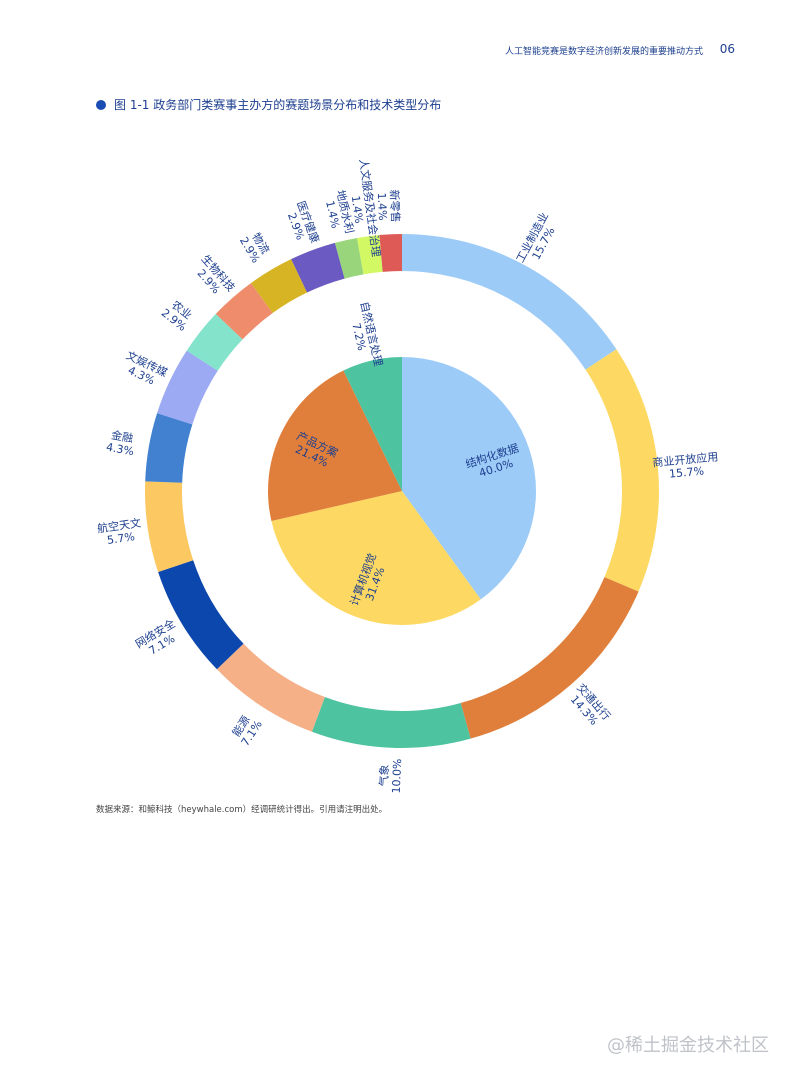  I want to click on outer-ring-label-3: 气象10.0%, so click(390, 776).